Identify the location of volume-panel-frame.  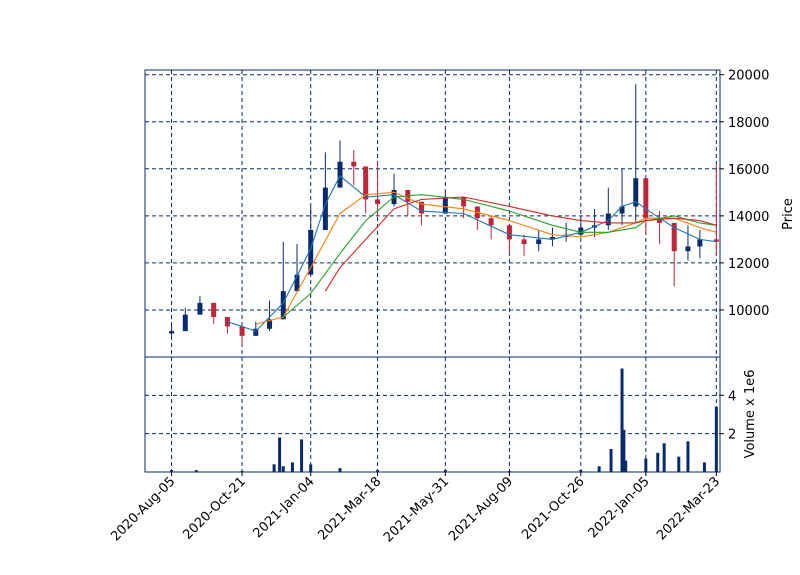
(432, 414).